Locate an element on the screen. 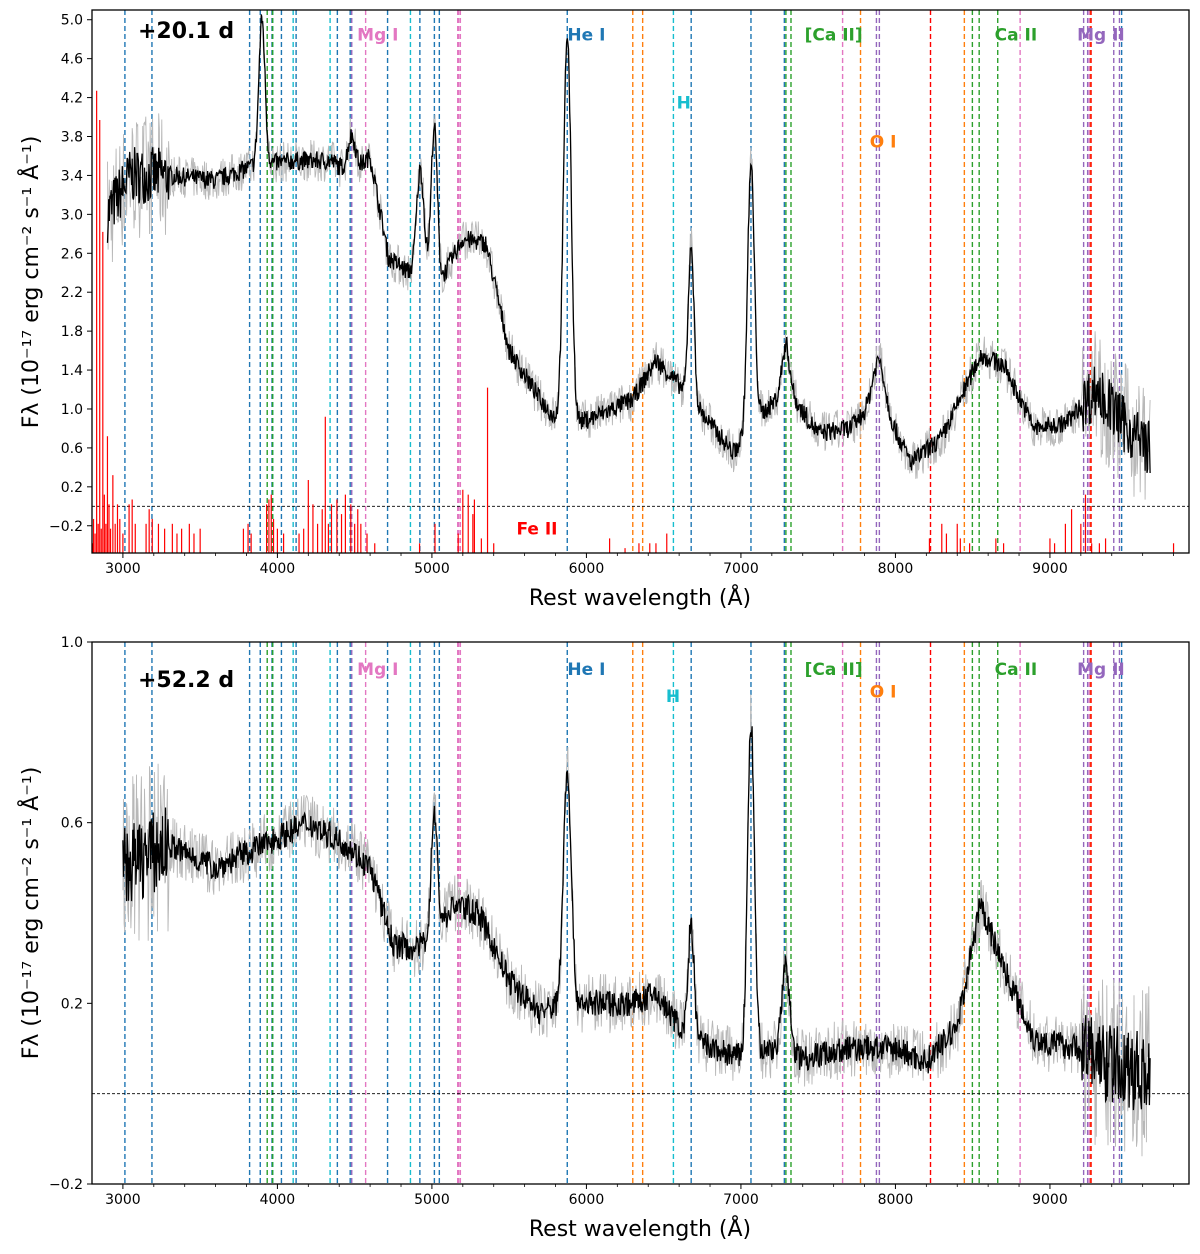 The height and width of the screenshot is (1254, 1200). species-label: Fe II is located at coordinates (536, 530).